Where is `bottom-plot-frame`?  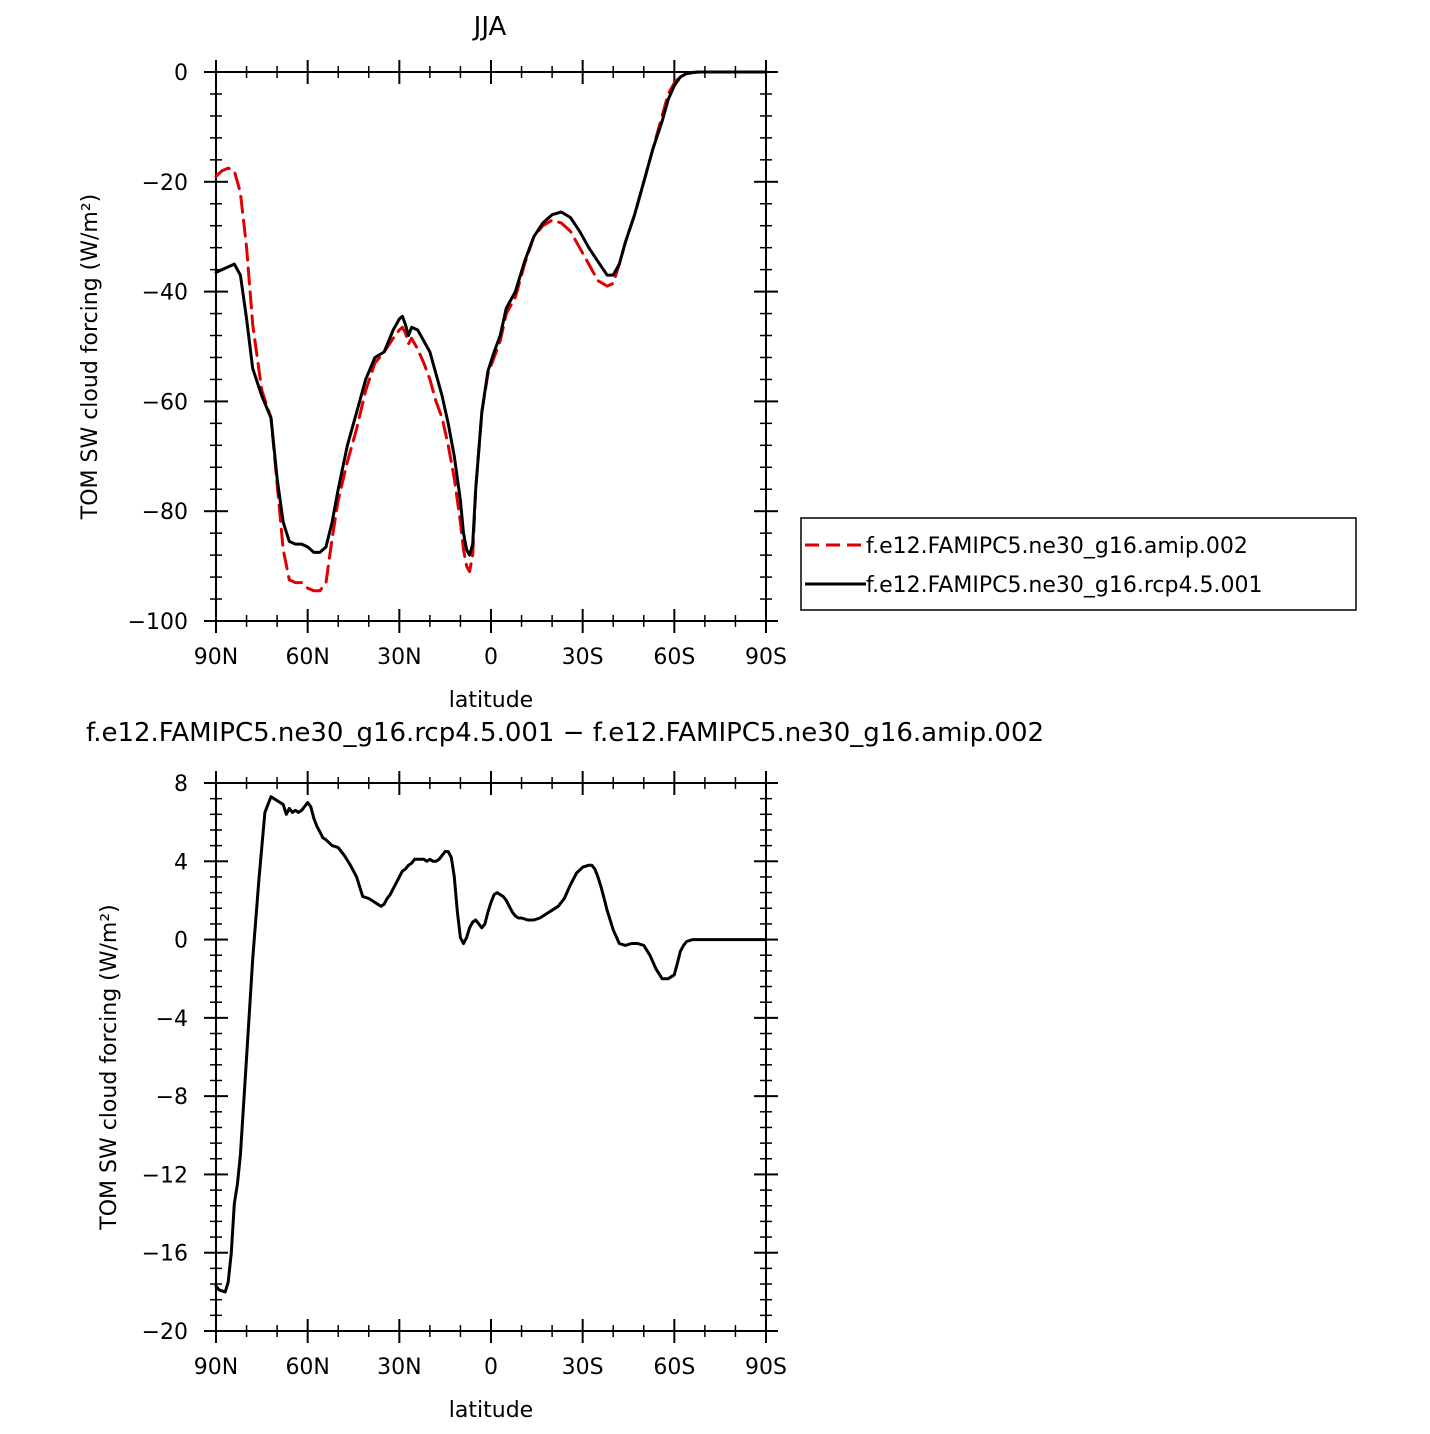
bottom-plot-frame is located at coordinates (491, 1057).